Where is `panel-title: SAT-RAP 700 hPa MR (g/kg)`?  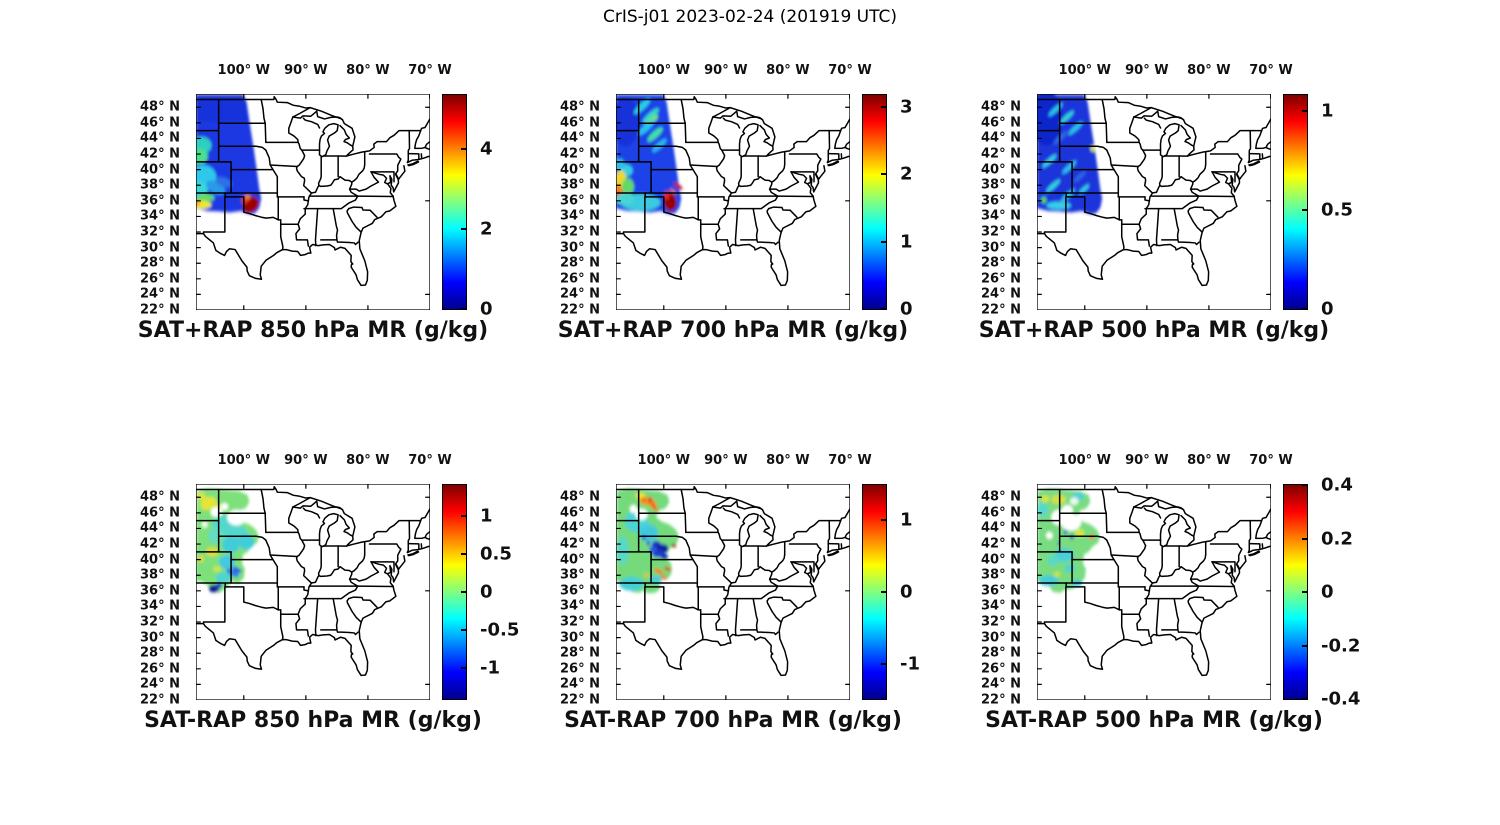 panel-title: SAT-RAP 700 hPa MR (g/kg) is located at coordinates (733, 720).